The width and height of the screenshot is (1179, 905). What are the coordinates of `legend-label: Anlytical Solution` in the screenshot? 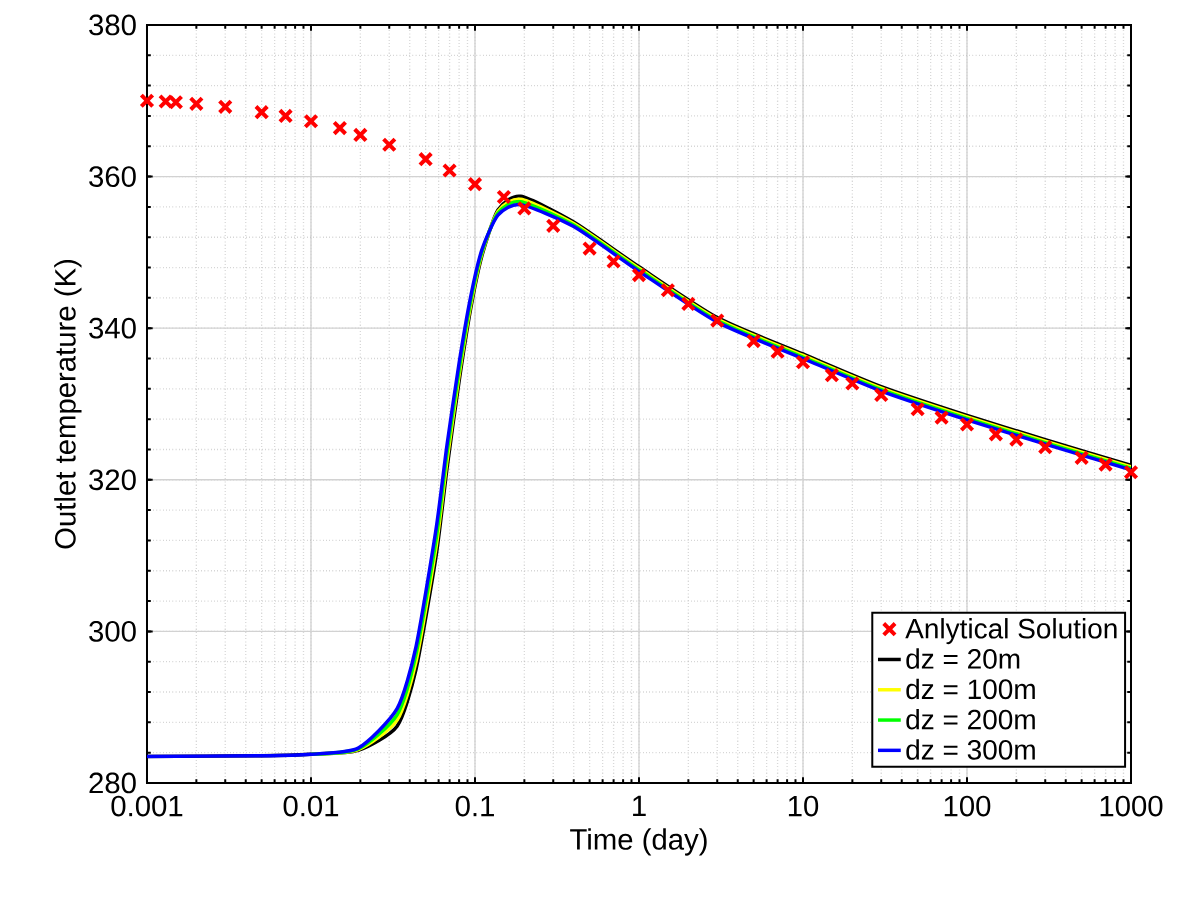 It's located at (1011, 631).